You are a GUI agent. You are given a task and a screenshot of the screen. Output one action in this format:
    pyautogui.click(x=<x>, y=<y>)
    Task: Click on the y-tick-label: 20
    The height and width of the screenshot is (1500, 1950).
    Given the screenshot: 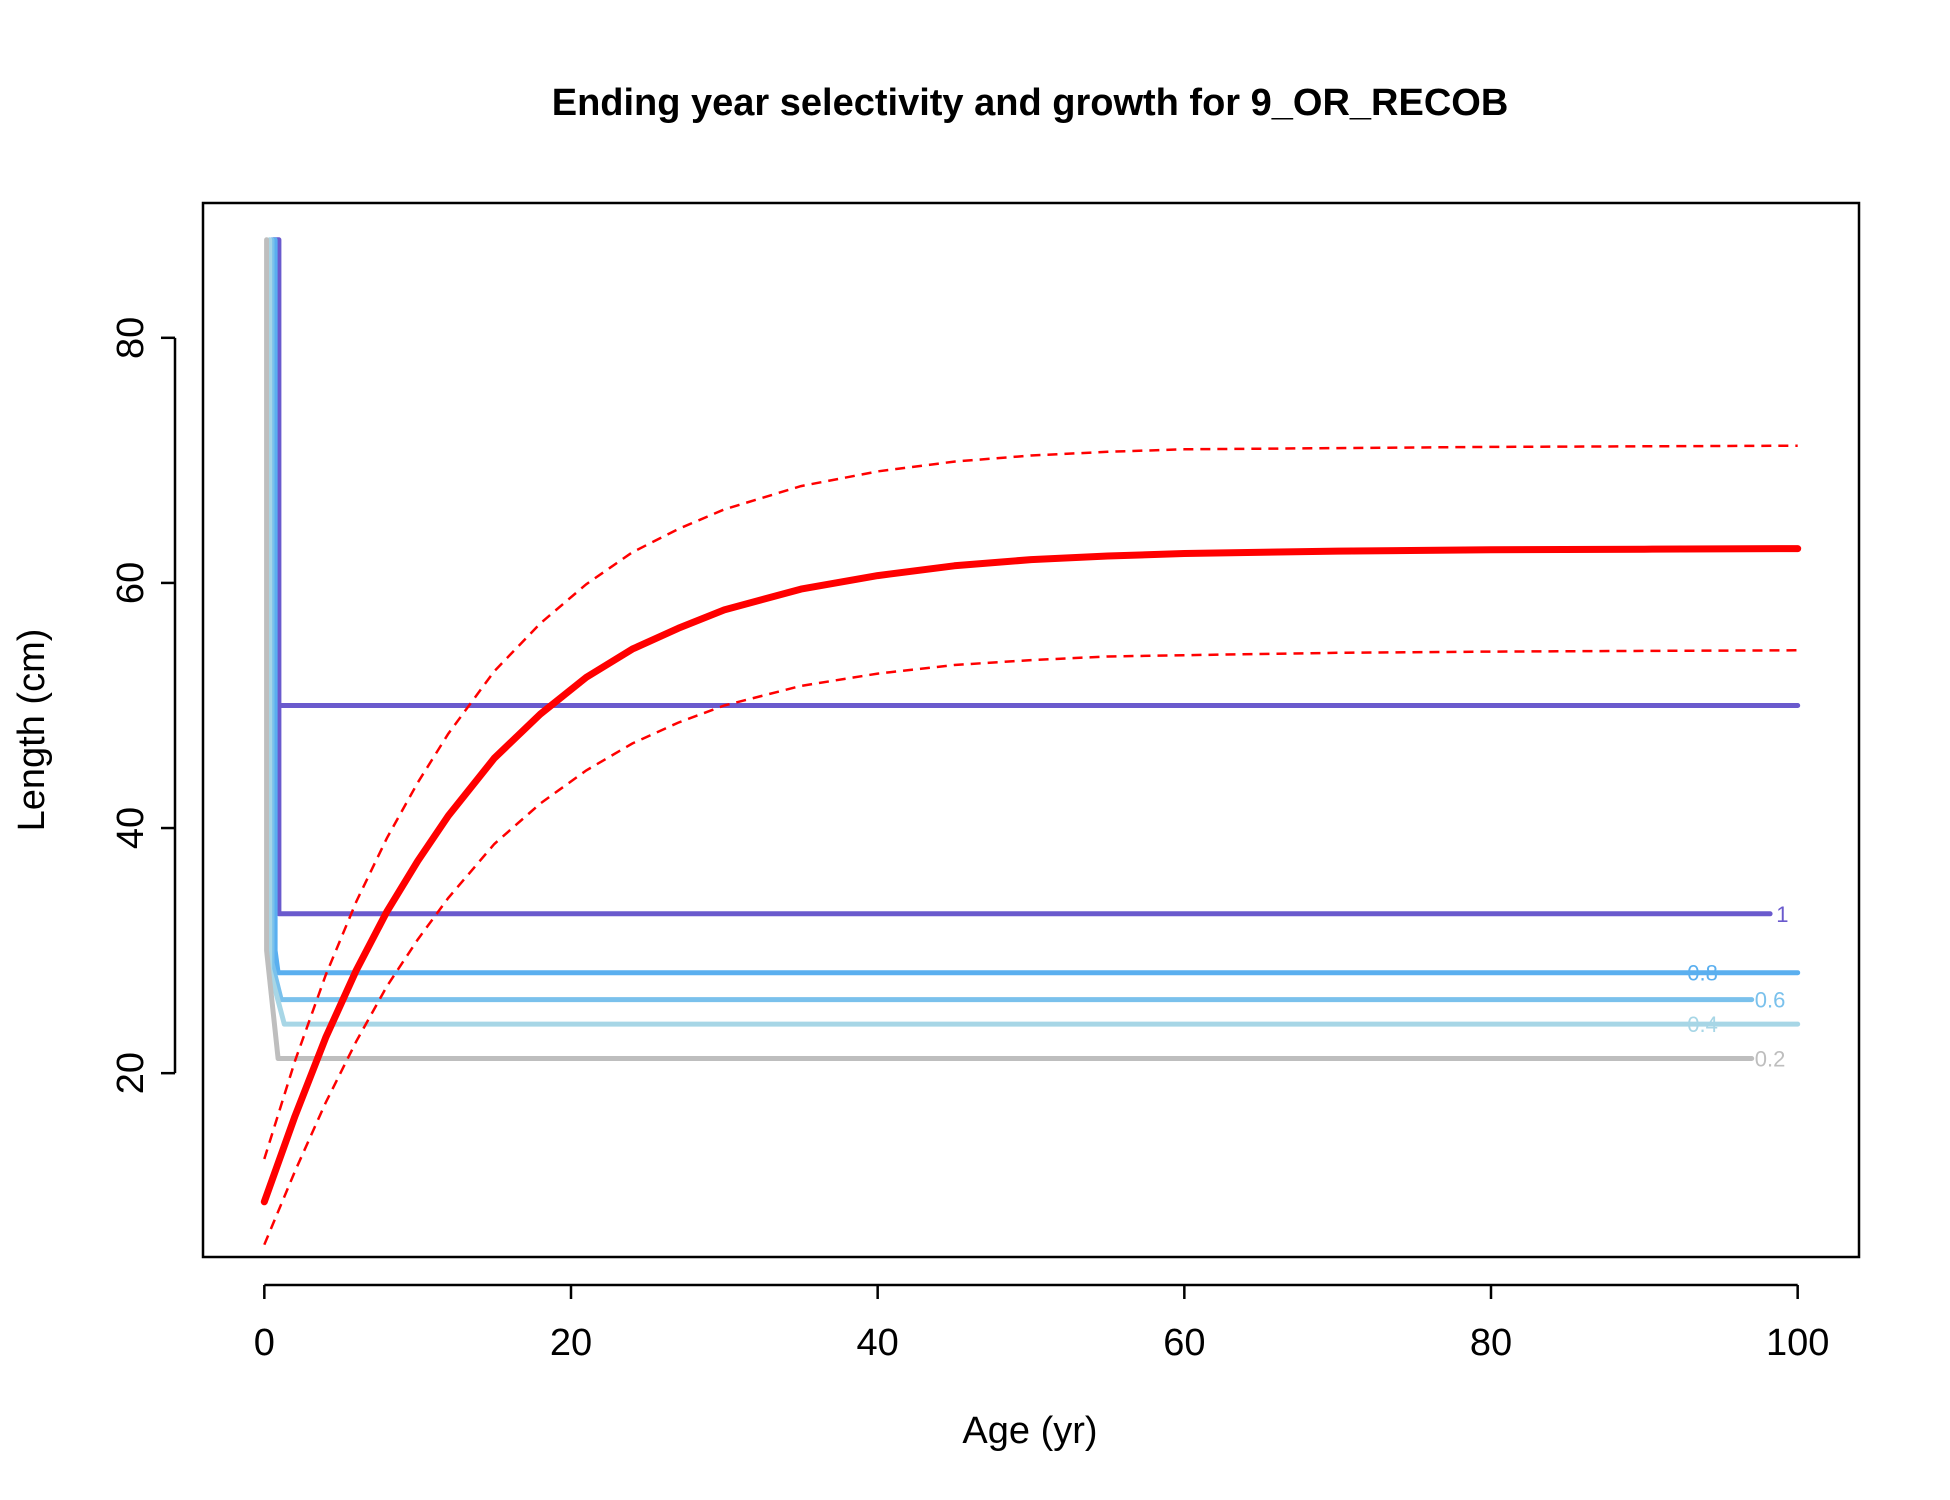 What is the action you would take?
    pyautogui.click(x=131, y=1073)
    